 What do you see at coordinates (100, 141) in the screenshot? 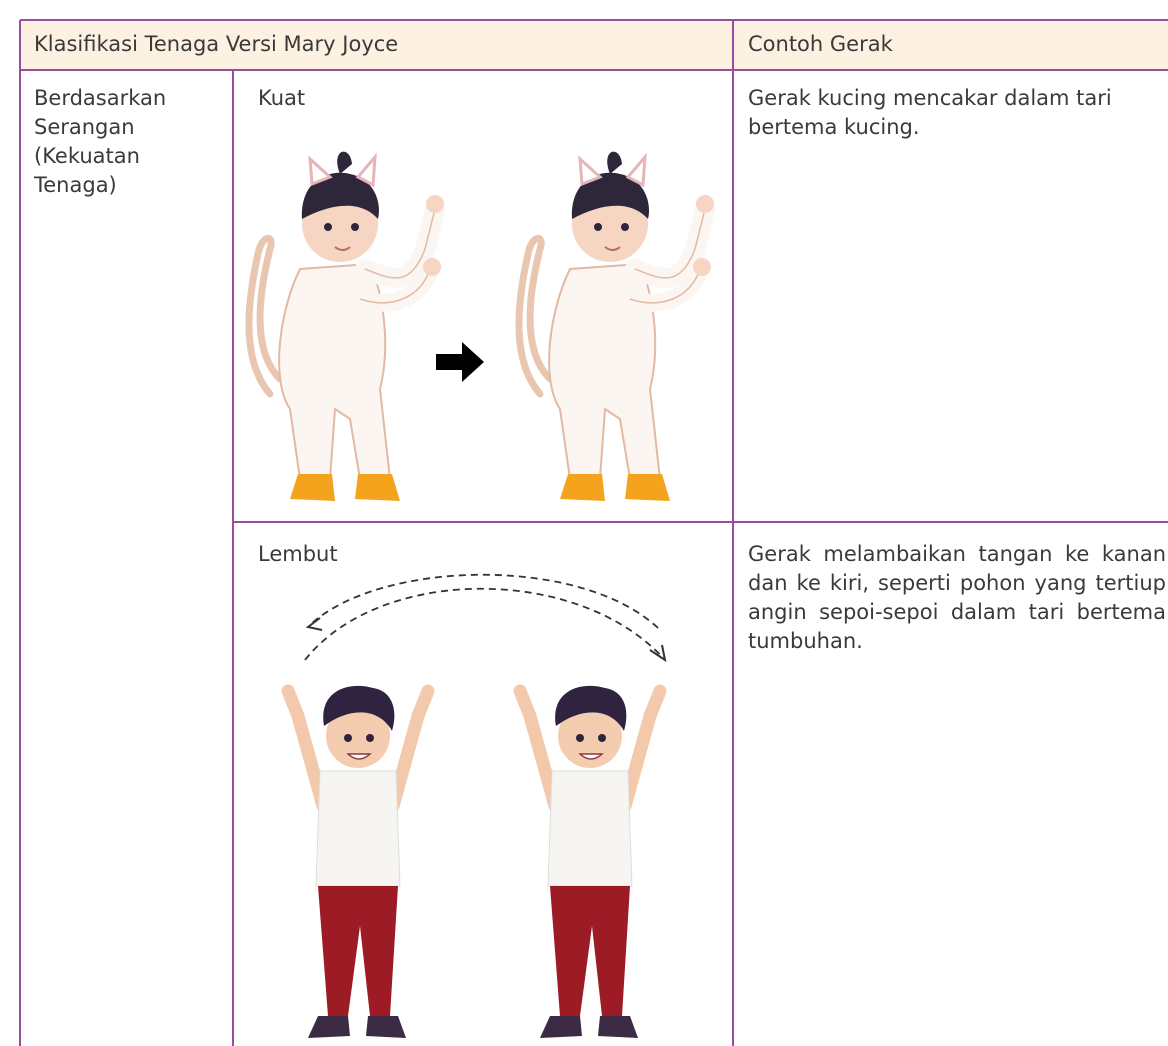
I see `category-cell: Berdasarkan Serangan (Kekuatan Tenaga)` at bounding box center [100, 141].